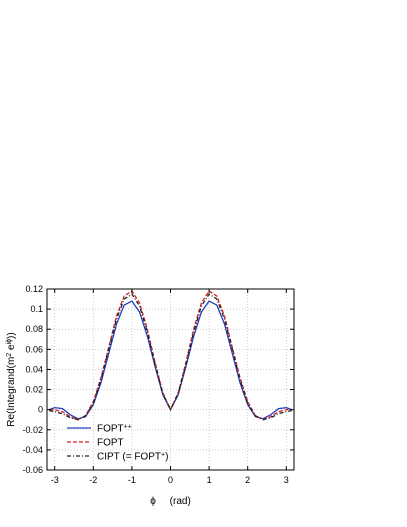 The height and width of the screenshot is (527, 407). What do you see at coordinates (286, 480) in the screenshot?
I see `x-tick-label: 3` at bounding box center [286, 480].